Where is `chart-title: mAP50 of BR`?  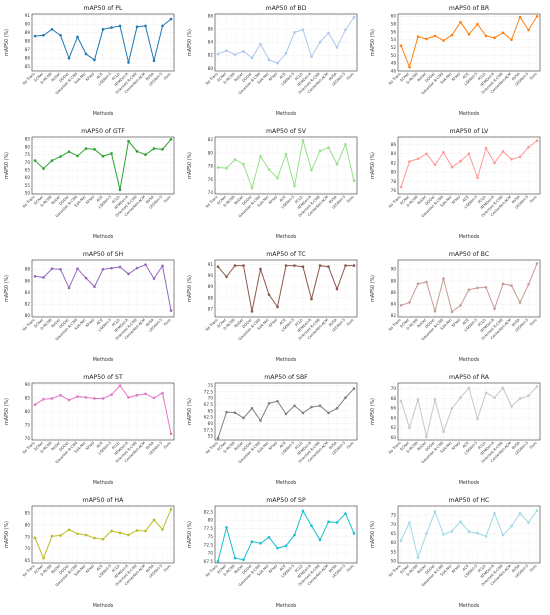
chart-title: mAP50 of BR is located at coordinates (469, 8).